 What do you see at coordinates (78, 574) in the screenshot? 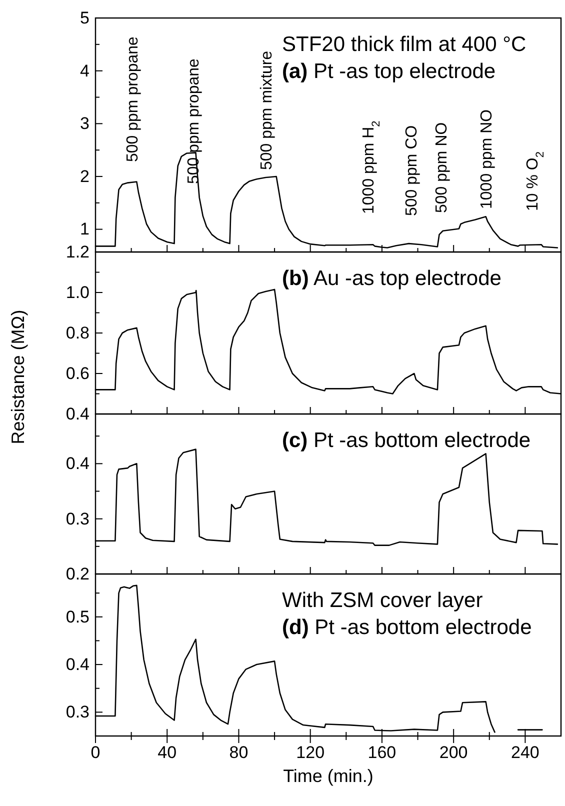
I see `y-tick-label: 0.2` at bounding box center [78, 574].